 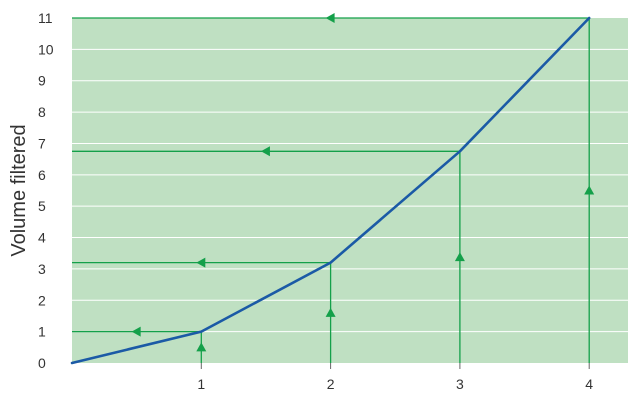 What do you see at coordinates (46, 49) in the screenshot?
I see `y-tick-label: 10` at bounding box center [46, 49].